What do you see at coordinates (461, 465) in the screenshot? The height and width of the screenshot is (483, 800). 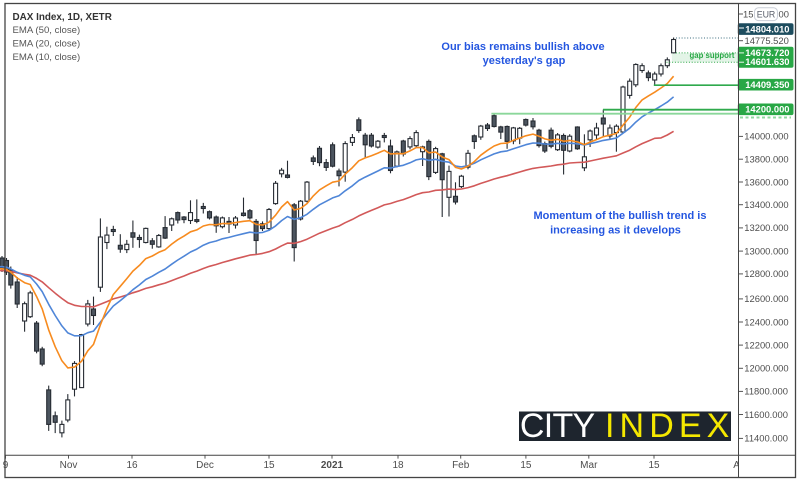 I see `svg-text: Feb` at bounding box center [461, 465].